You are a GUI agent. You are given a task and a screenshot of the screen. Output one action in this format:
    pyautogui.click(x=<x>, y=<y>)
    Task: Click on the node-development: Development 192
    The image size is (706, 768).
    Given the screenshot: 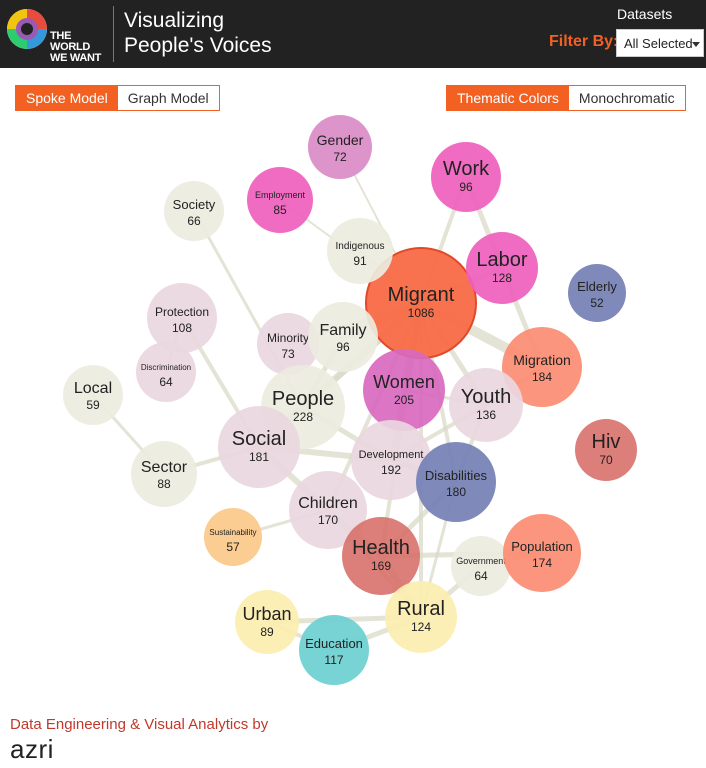 What is the action you would take?
    pyautogui.click(x=391, y=460)
    